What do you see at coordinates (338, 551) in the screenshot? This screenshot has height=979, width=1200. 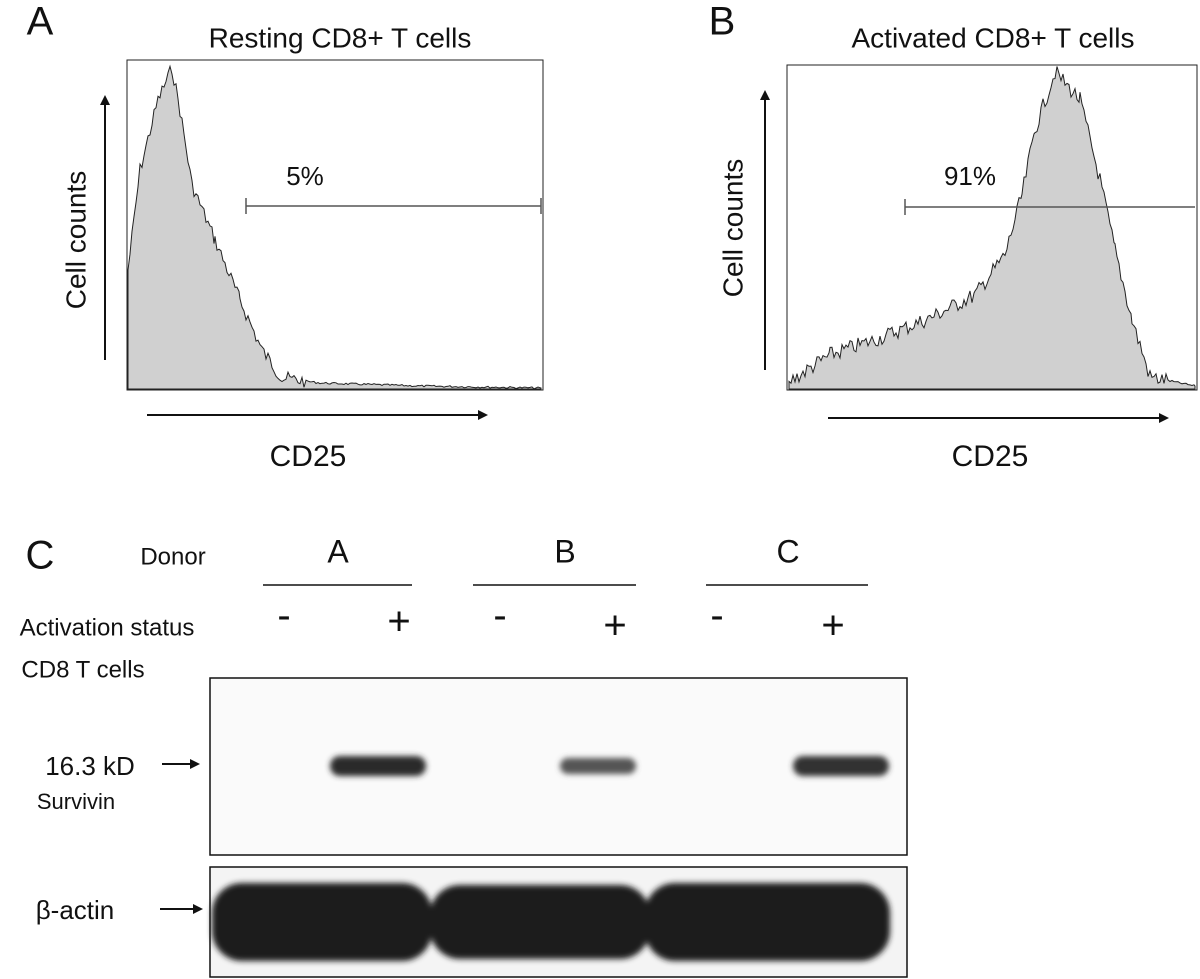 I see `donor: A` at bounding box center [338, 551].